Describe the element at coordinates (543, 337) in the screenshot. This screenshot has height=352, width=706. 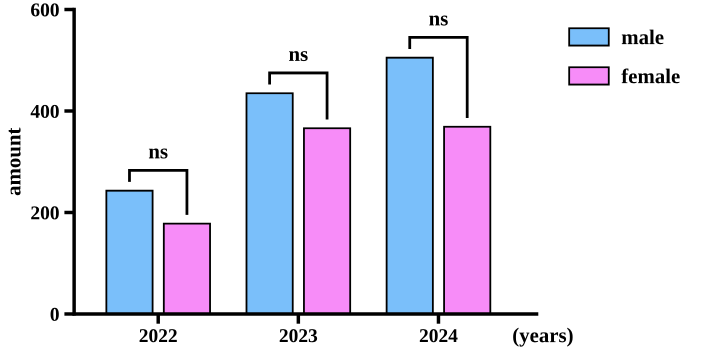
I see `x-axis-title: (years)` at that location.